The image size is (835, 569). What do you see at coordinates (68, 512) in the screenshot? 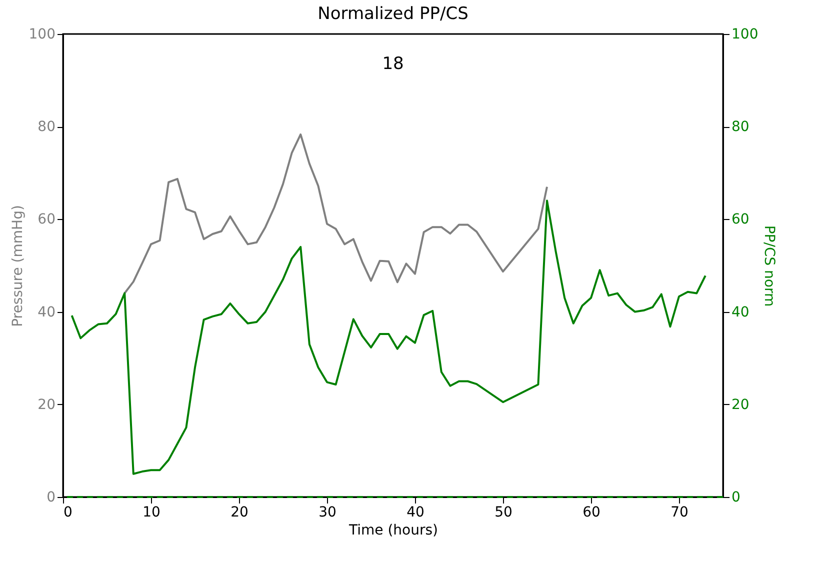
I see `x-tick-label: 0` at bounding box center [68, 512].